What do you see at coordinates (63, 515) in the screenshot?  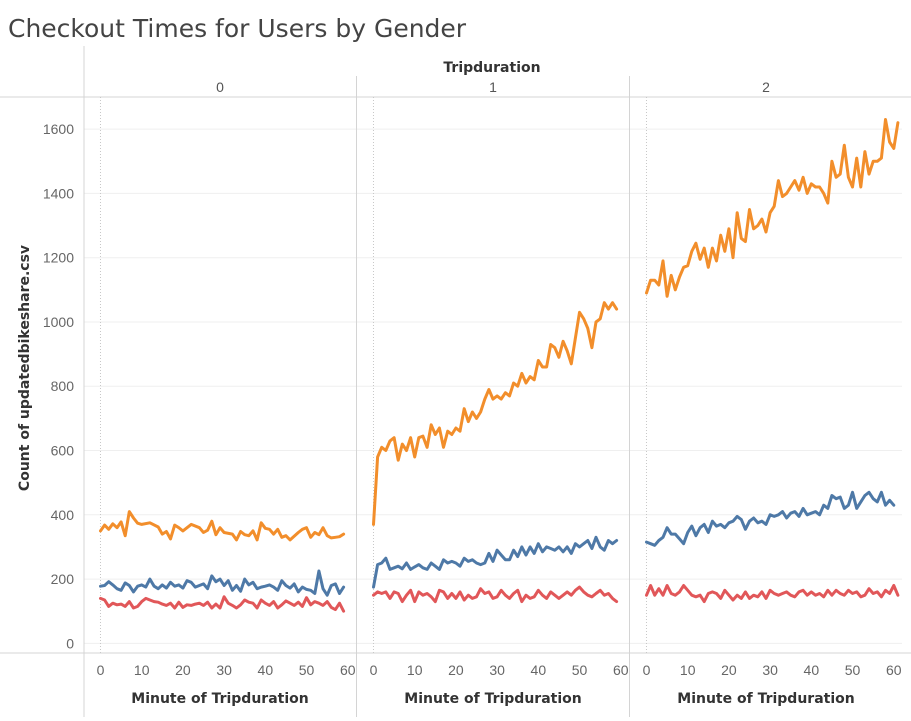 I see `y-tick-label: 400` at bounding box center [63, 515].